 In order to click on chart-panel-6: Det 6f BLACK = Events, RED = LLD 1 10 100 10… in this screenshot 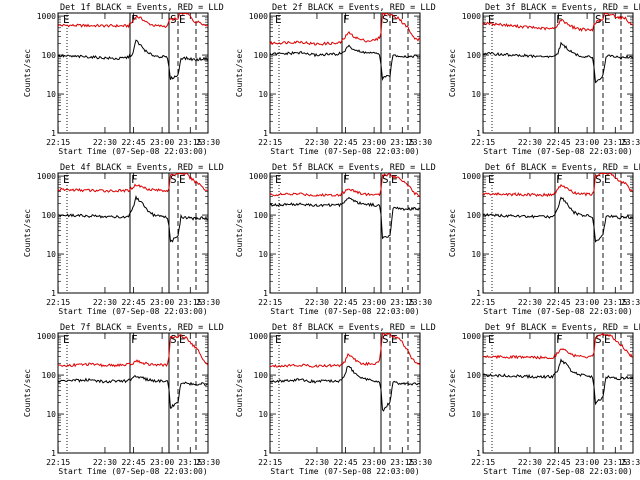, I will do `click(544, 239)`.